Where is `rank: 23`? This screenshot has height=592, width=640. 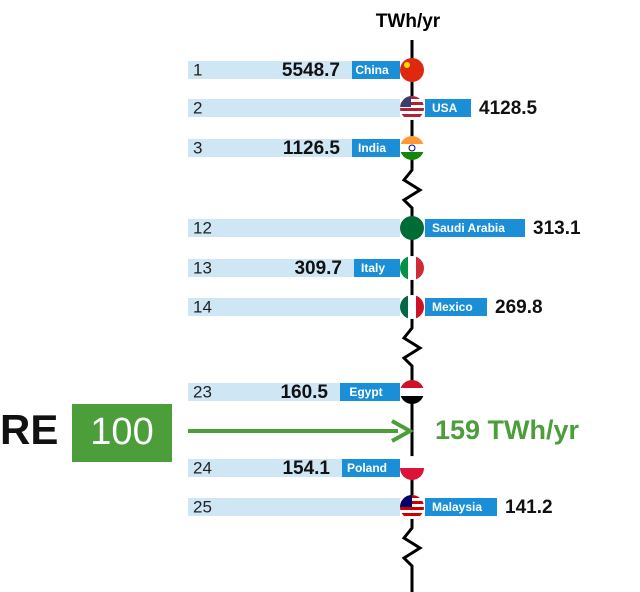 rank: 23 is located at coordinates (202, 391).